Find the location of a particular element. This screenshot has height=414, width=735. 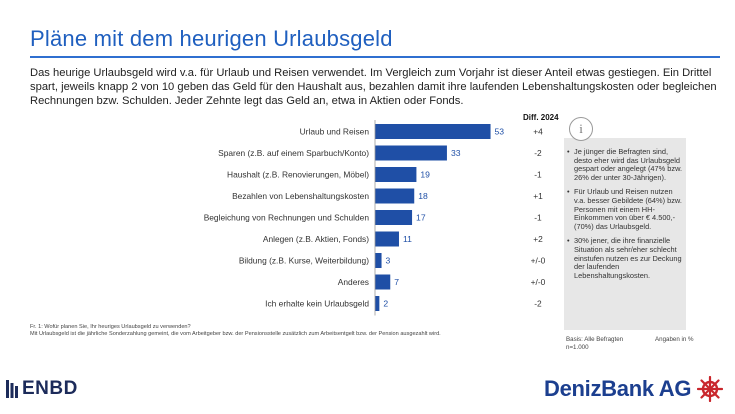

diff-label: +4 is located at coordinates (538, 132).